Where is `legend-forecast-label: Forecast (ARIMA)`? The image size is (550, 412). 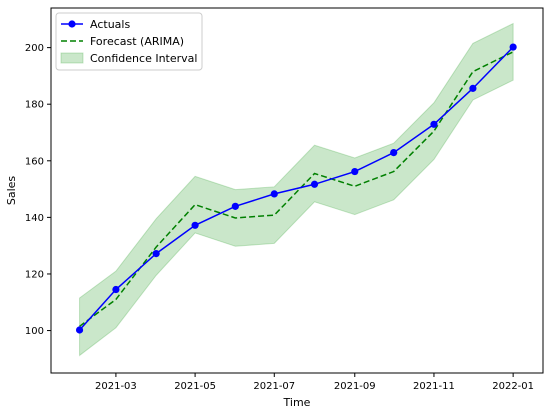
legend-forecast-label: Forecast (ARIMA) is located at coordinates (137, 41).